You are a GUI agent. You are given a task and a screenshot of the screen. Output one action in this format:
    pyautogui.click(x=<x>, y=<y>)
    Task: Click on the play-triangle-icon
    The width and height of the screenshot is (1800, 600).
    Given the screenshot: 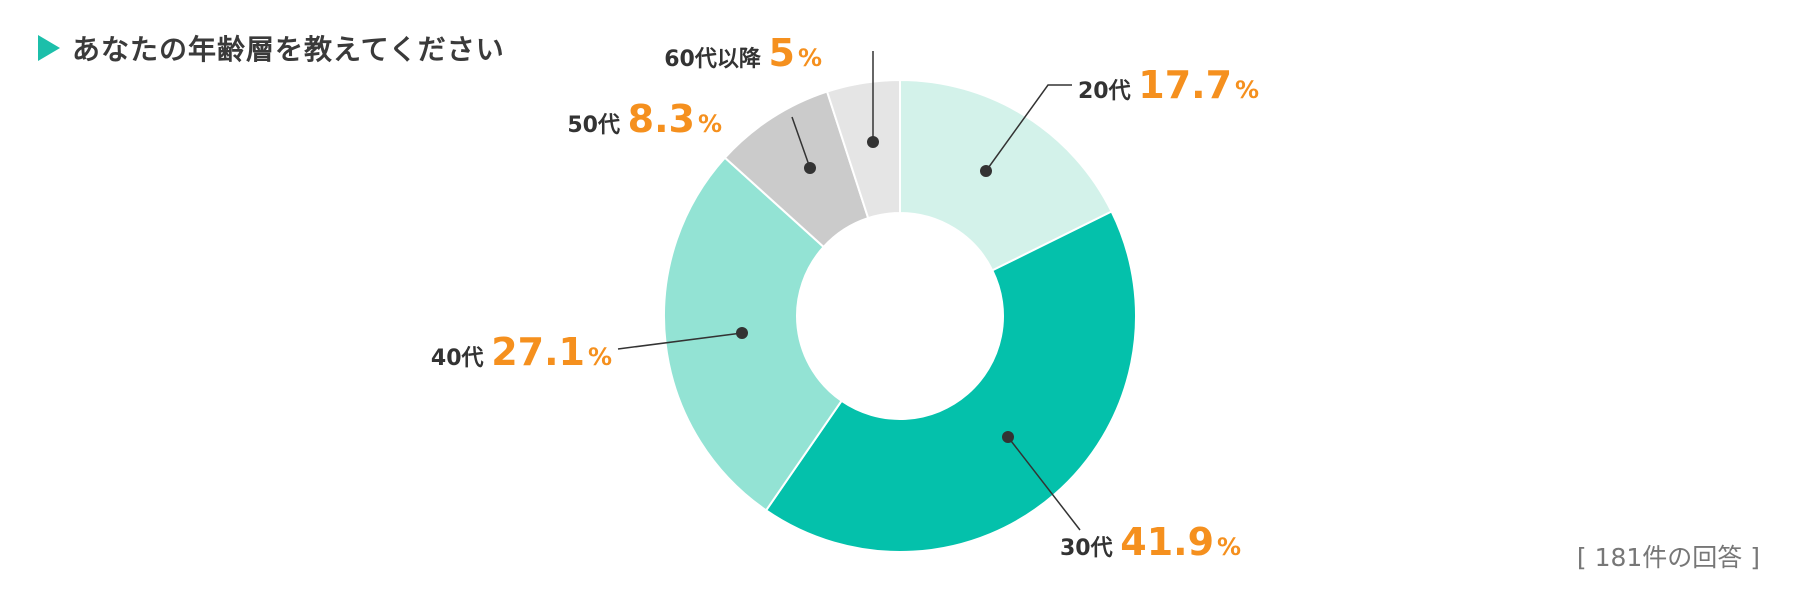 What is the action you would take?
    pyautogui.click(x=49, y=48)
    